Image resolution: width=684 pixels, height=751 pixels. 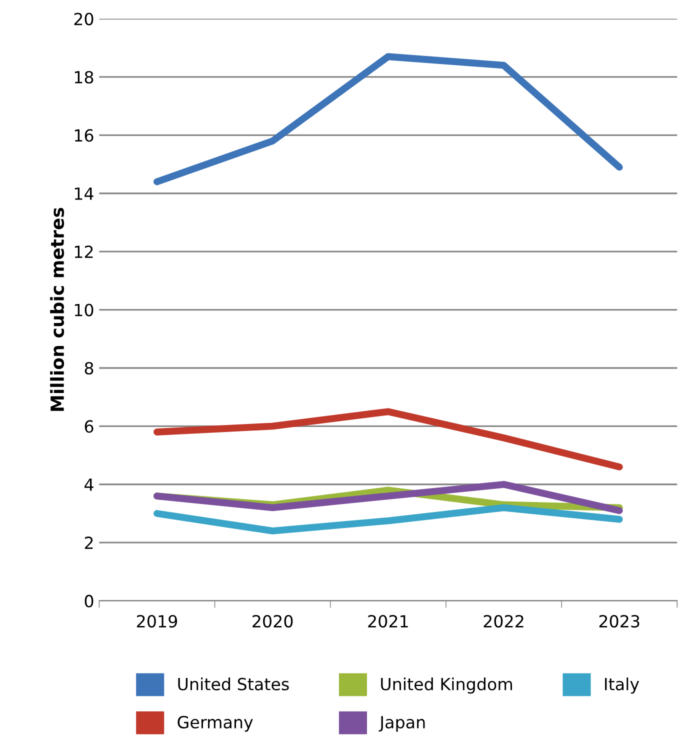 What do you see at coordinates (89, 601) in the screenshot?
I see `y-tick-label: 0` at bounding box center [89, 601].